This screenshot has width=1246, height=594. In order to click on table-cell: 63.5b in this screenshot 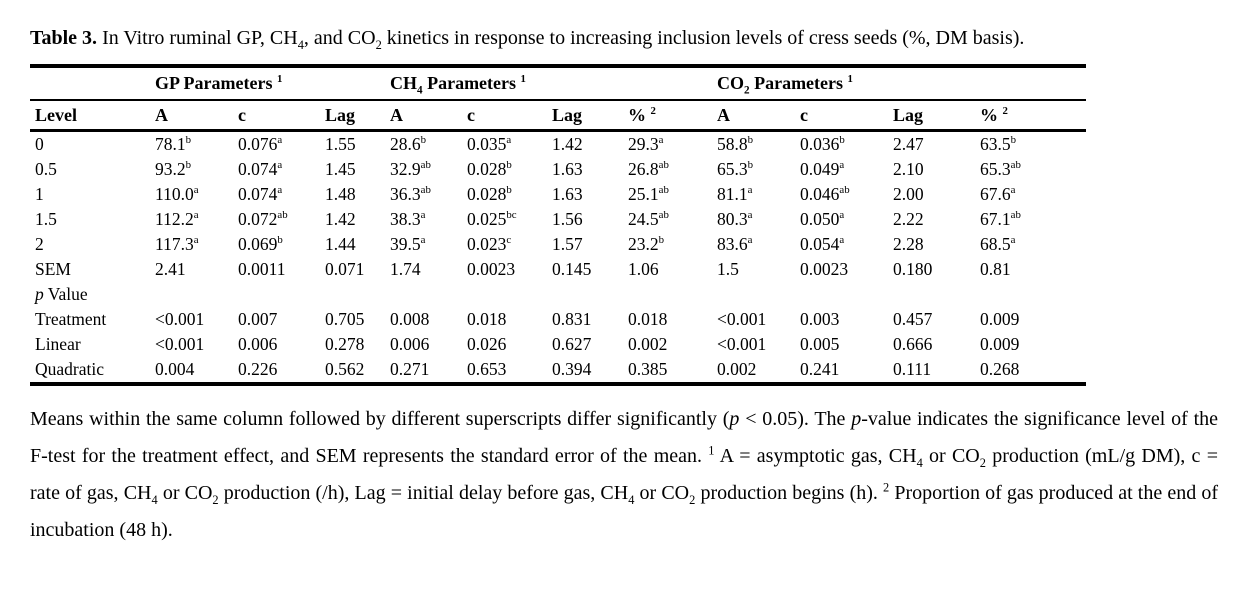, I will do `click(998, 144)`.